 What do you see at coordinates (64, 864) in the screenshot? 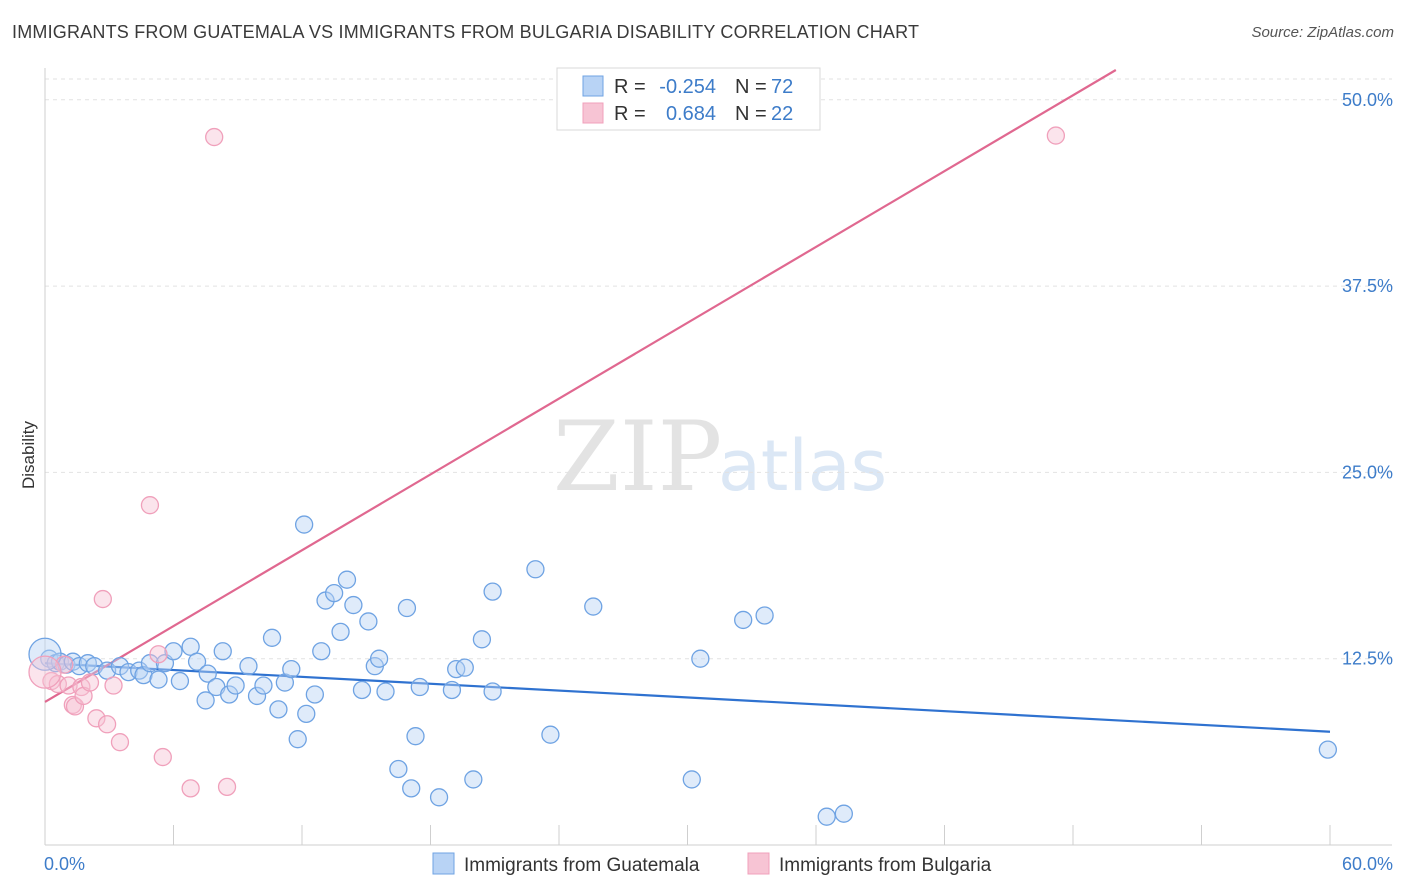
I see `x-tick-label: 0.0%` at bounding box center [64, 864].